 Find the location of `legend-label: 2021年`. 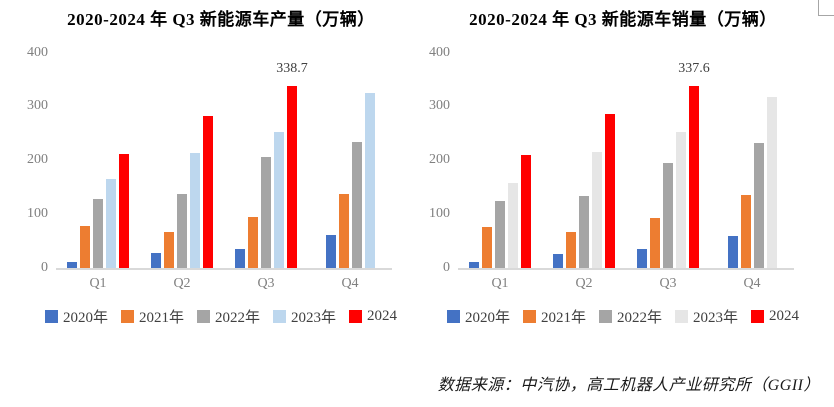

legend-label: 2021年 is located at coordinates (161, 317).